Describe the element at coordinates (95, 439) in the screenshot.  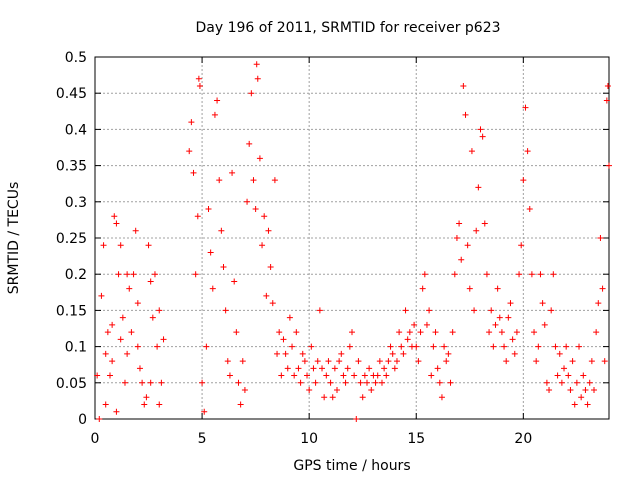
I see `x-tick-label: 0` at that location.